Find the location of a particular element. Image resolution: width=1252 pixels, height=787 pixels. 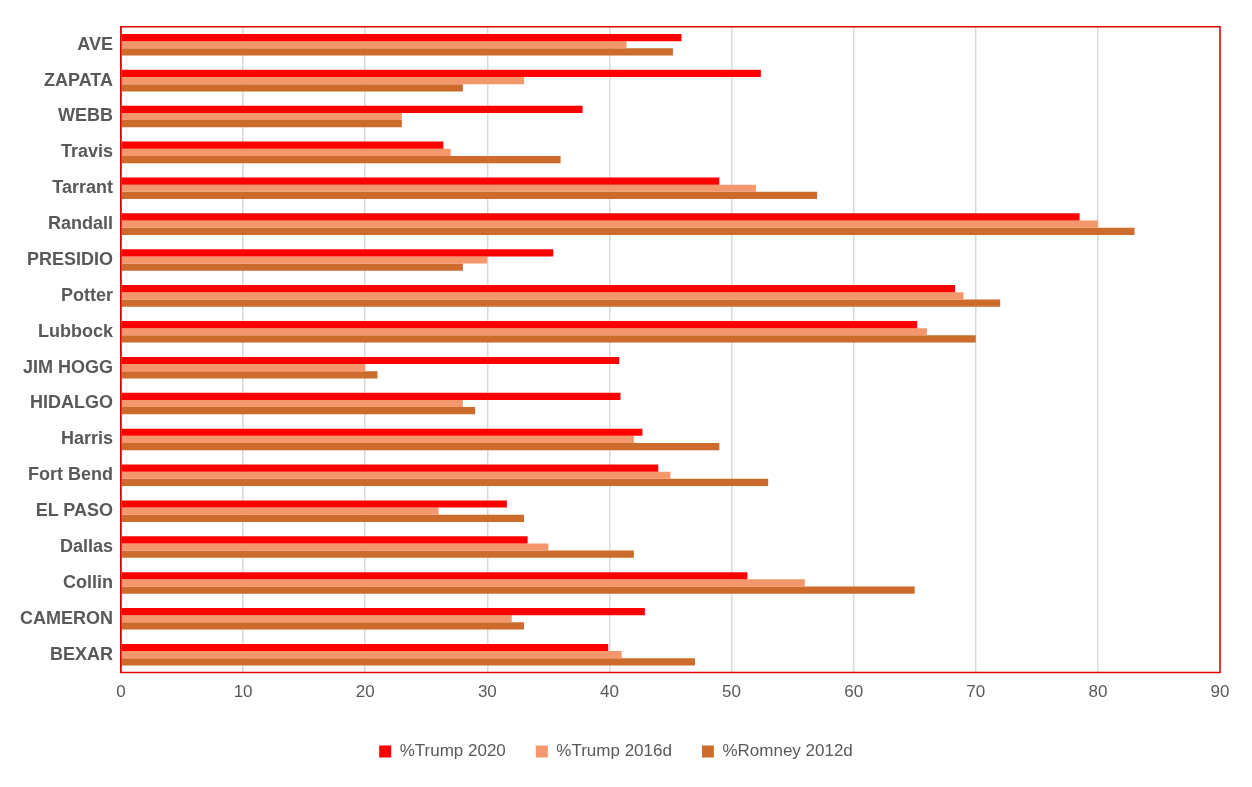

y-tick-label: Collin is located at coordinates (88, 581).